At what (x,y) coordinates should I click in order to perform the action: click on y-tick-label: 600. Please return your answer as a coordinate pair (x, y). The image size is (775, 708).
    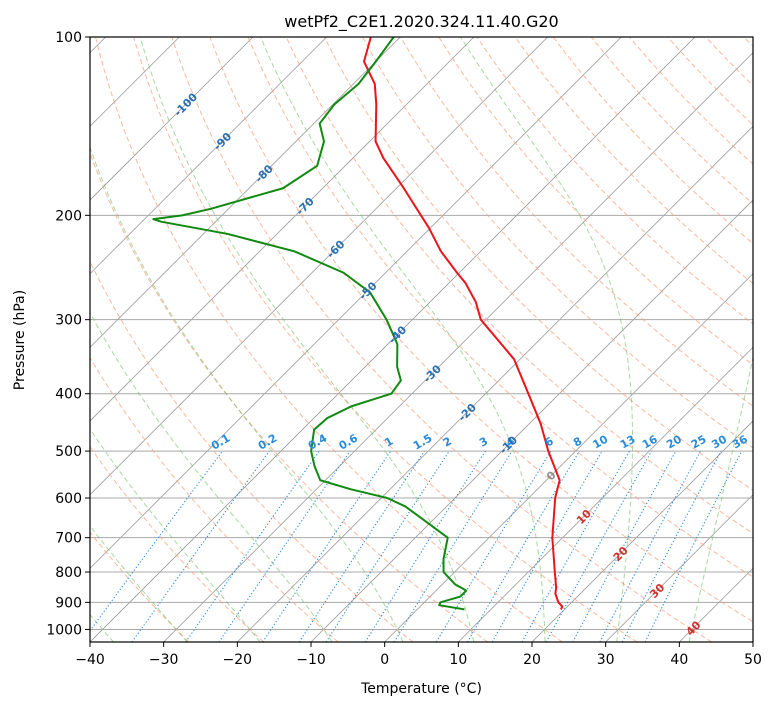
    Looking at the image, I should click on (68, 499).